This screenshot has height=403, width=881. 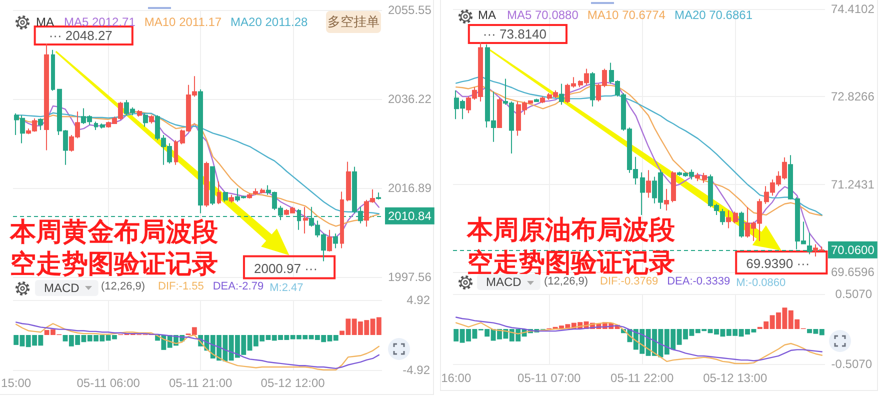 What do you see at coordinates (629, 282) in the screenshot?
I see `text: DIF:-0.3769` at bounding box center [629, 282].